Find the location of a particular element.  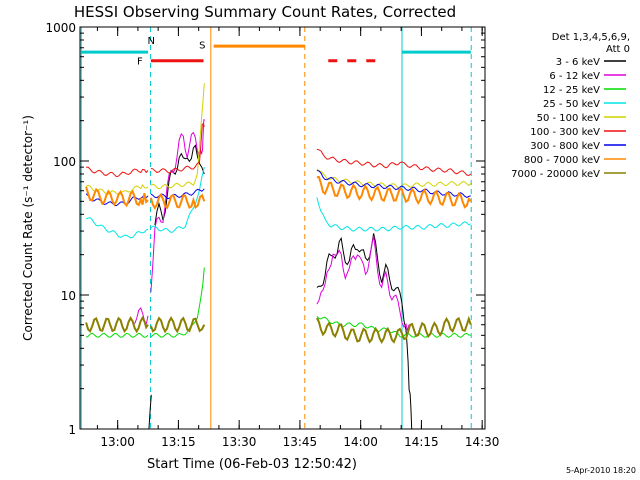

legend-label: 100 - 300 keV is located at coordinates (565, 132).